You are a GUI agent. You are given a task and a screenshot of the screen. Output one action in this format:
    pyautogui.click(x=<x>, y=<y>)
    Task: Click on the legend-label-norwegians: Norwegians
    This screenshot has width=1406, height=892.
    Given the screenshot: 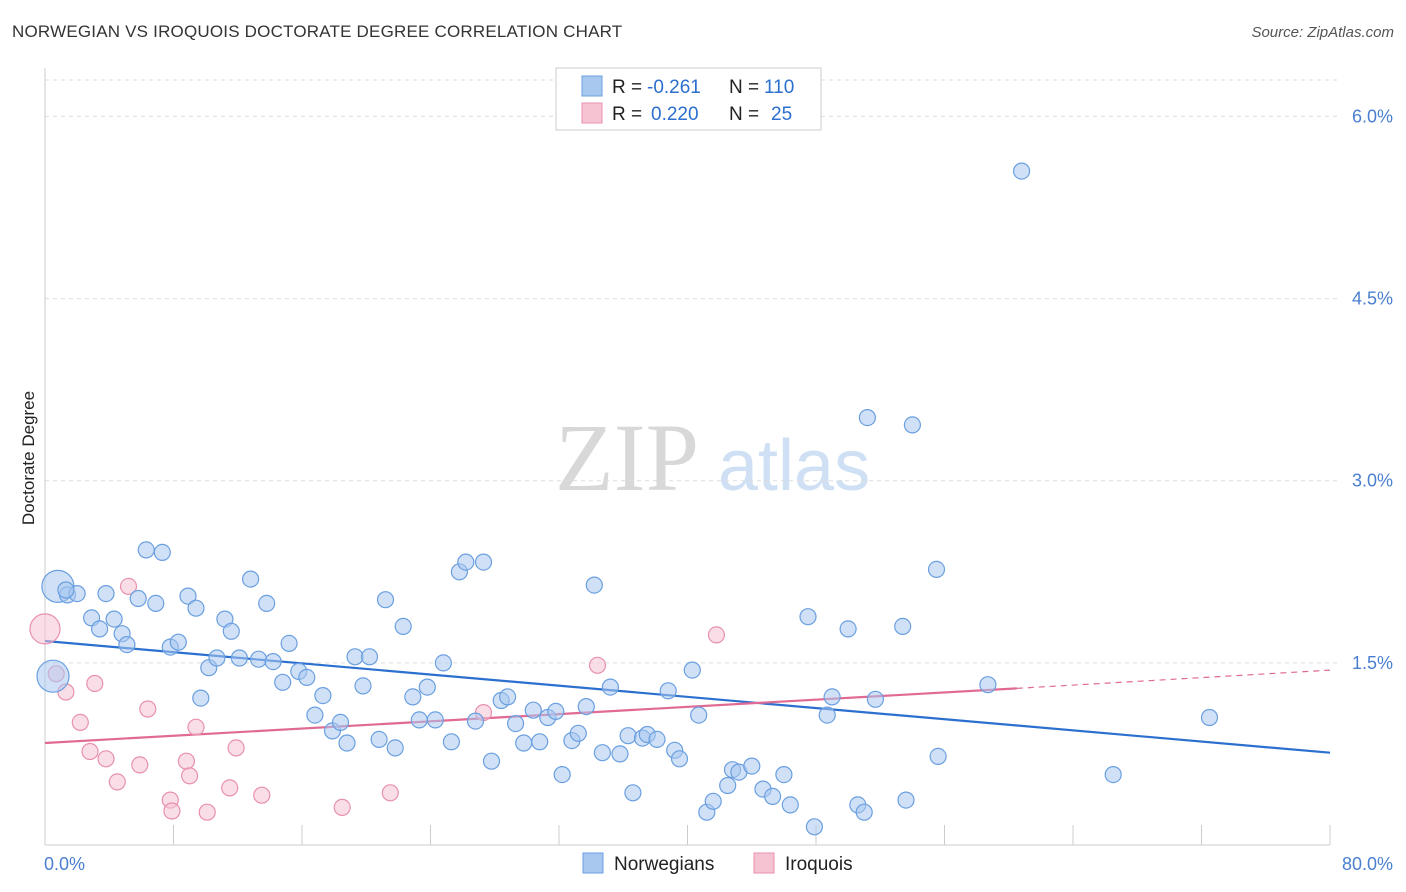 What is the action you would take?
    pyautogui.click(x=664, y=864)
    